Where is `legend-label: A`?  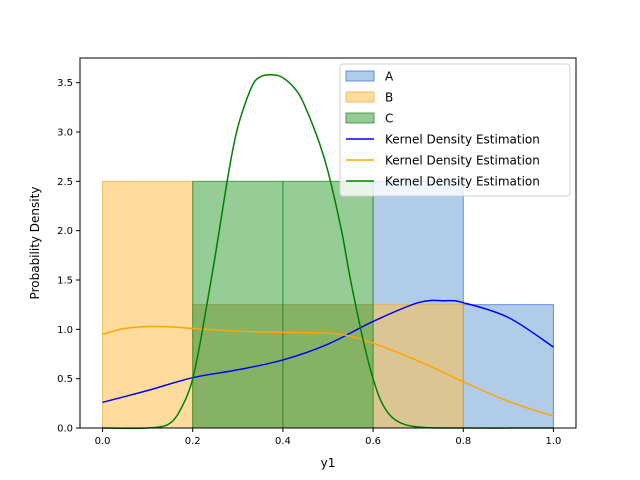
legend-label: A is located at coordinates (389, 77).